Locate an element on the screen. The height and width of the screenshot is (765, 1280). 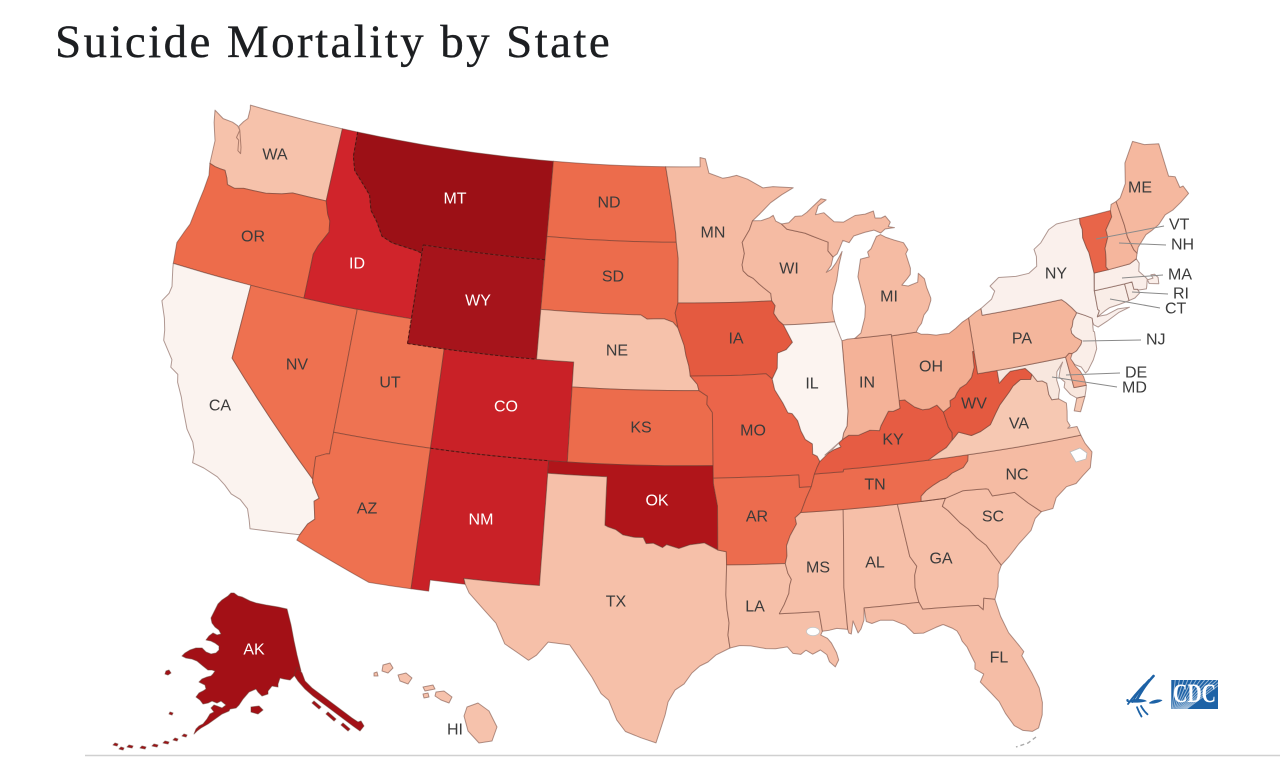
svg-text: RI is located at coordinates (1181, 294).